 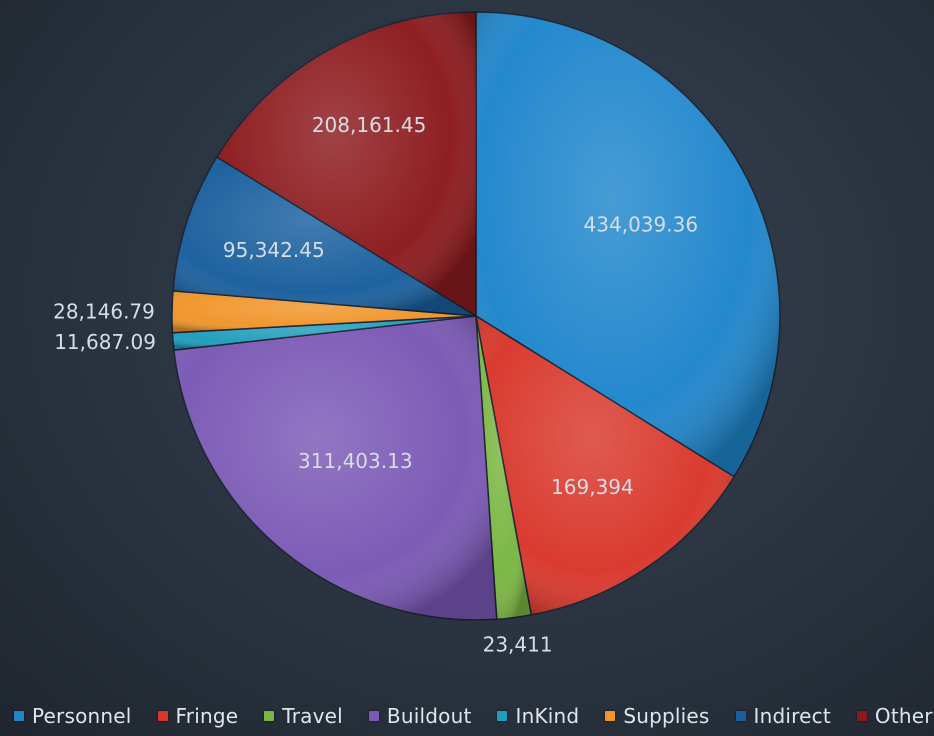 I want to click on data-label-personnel: 434,039.36, so click(x=641, y=225).